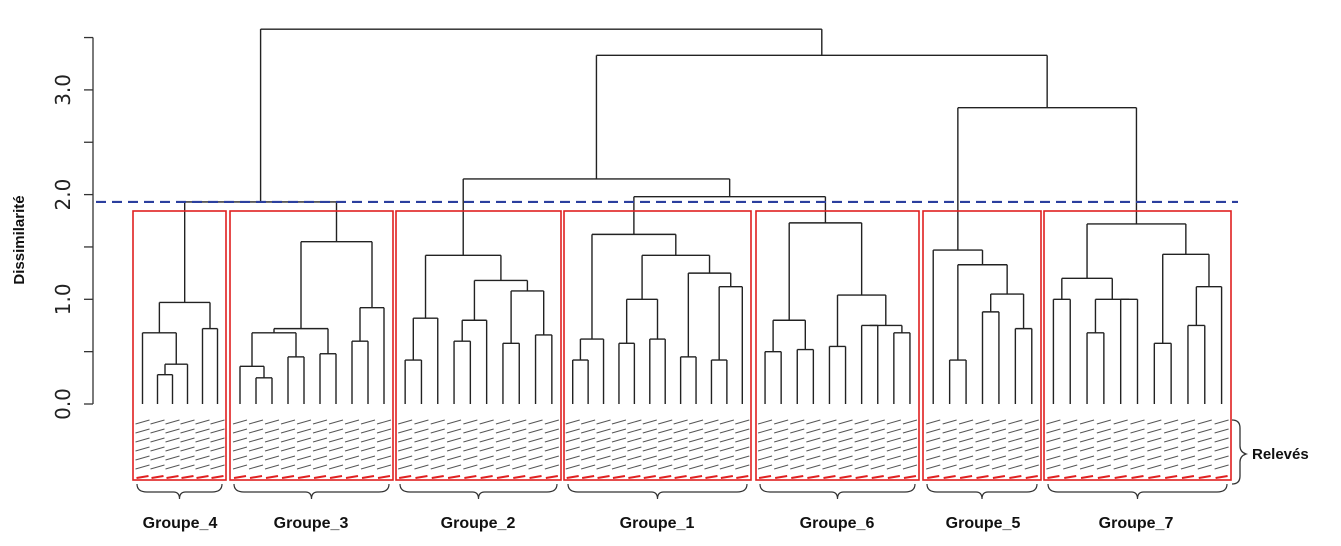  What do you see at coordinates (1280, 454) in the screenshot?
I see `releves-label: Relevés` at bounding box center [1280, 454].